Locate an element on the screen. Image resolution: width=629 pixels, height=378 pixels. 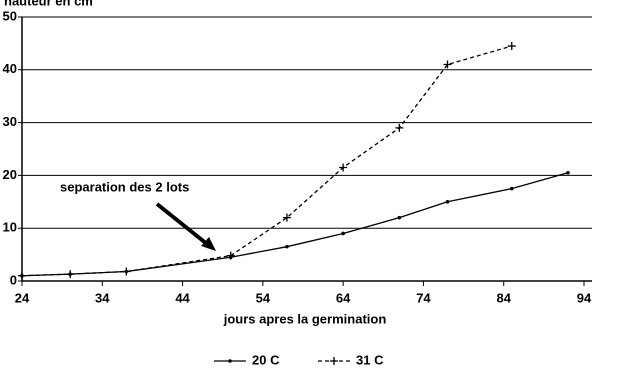
y-tick-label: 10 is located at coordinates (10, 227).